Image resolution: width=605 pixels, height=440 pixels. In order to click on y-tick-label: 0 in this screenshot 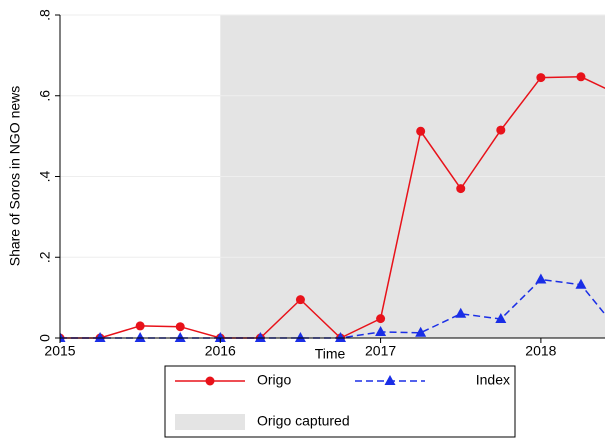, I will do `click(45, 338)`.